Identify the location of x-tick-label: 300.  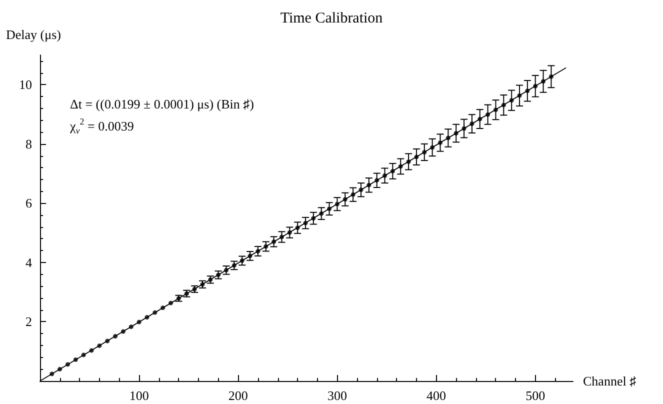
(337, 395).